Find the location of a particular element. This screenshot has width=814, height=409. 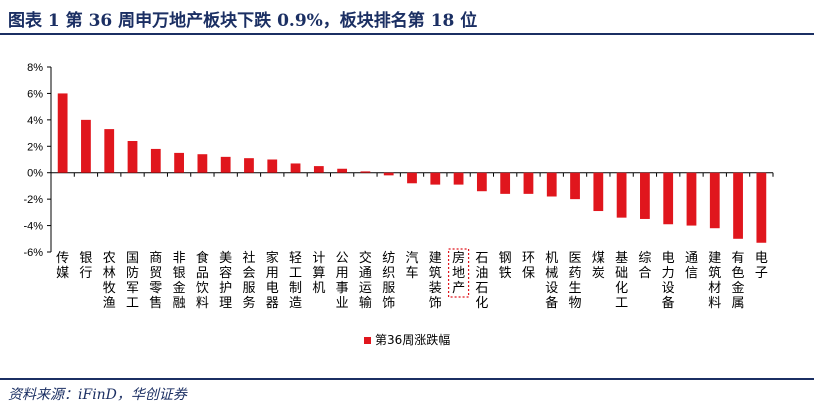

category-label: 石油石化 is located at coordinates (481, 281).